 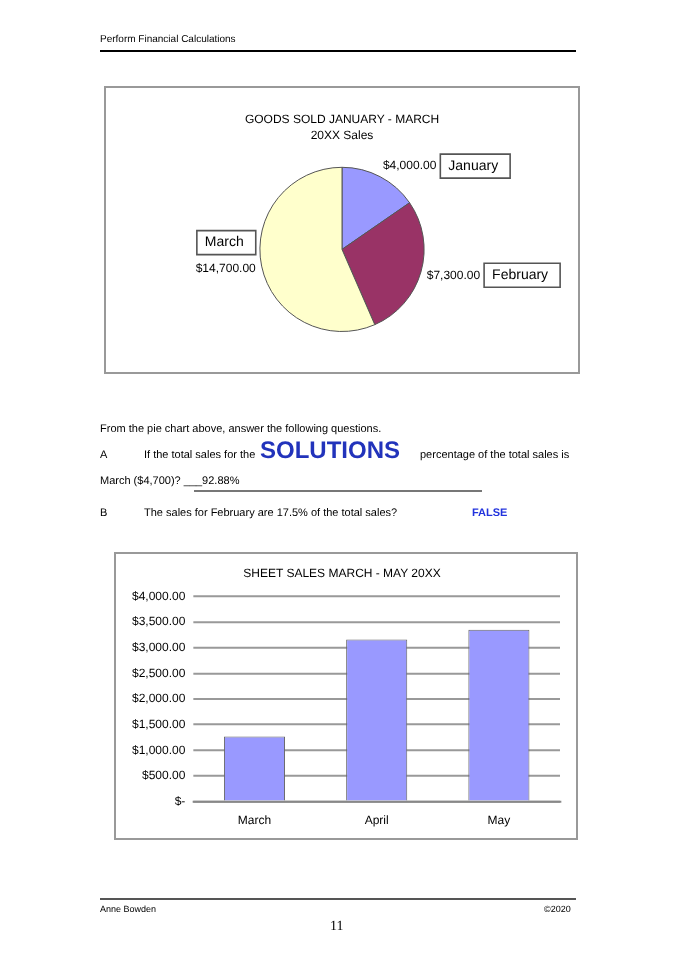 I want to click on text: SOLUTIONS, so click(x=330, y=450).